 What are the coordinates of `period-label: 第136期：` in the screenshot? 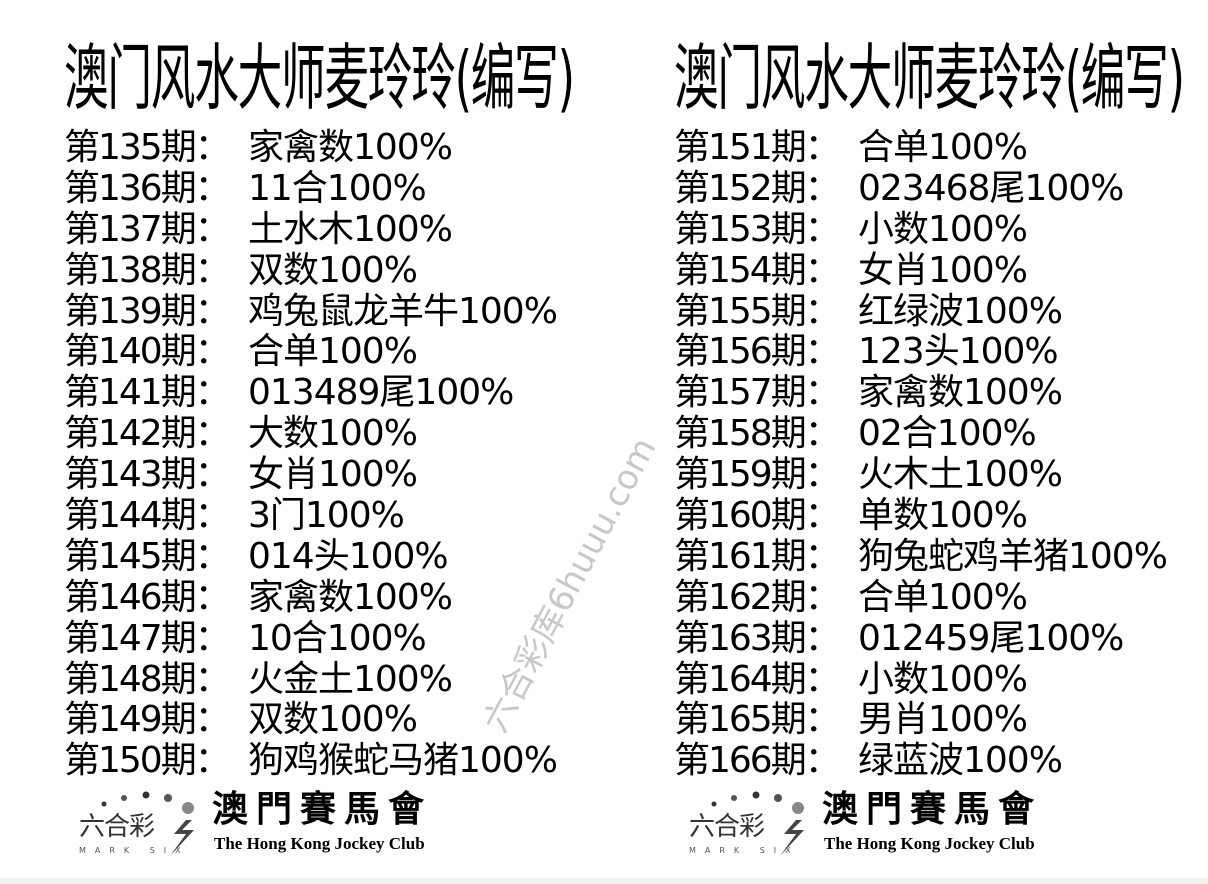 It's located at (147, 188).